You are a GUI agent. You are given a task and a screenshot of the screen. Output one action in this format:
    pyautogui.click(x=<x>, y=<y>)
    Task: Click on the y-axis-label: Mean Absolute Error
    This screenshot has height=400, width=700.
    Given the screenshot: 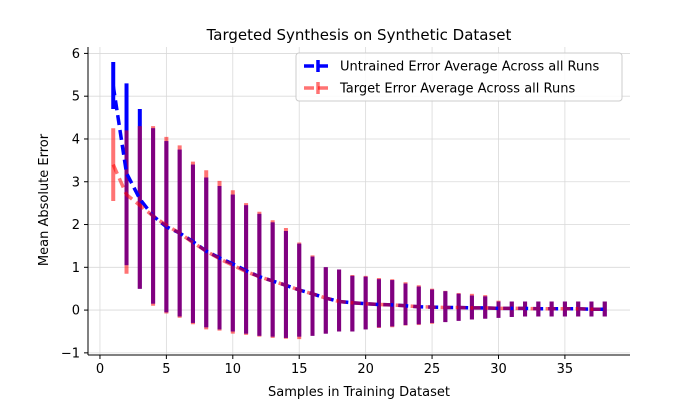 What is the action you would take?
    pyautogui.click(x=44, y=199)
    